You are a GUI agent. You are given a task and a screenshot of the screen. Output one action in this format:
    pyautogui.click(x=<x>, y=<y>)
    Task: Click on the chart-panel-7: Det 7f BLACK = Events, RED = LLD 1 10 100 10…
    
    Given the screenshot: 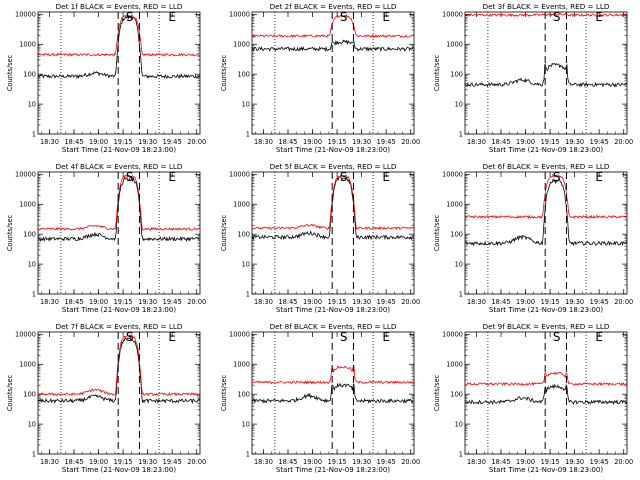 What is the action you would take?
    pyautogui.click(x=106, y=398)
    